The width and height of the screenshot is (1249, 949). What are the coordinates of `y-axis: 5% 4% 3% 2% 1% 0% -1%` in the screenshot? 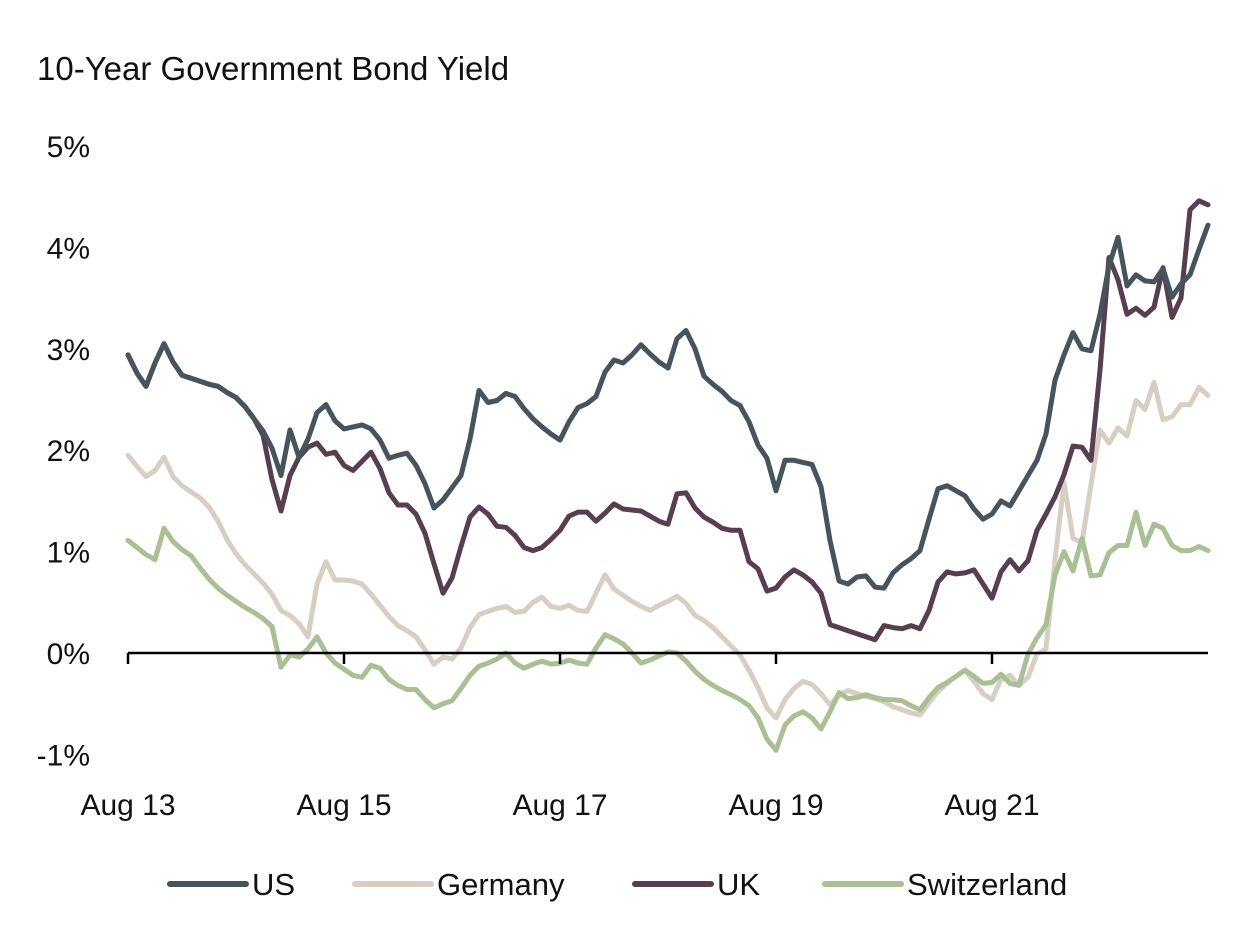 It's located at (63, 451).